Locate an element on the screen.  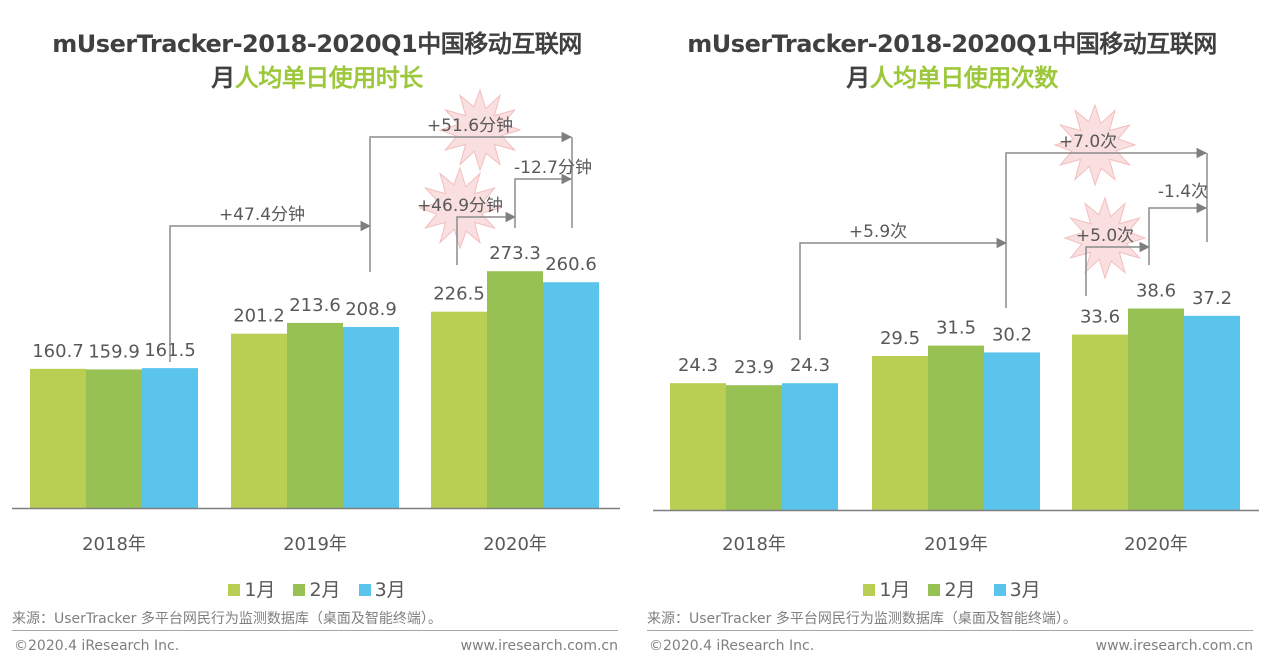
value-label: 31.5 is located at coordinates (956, 328).